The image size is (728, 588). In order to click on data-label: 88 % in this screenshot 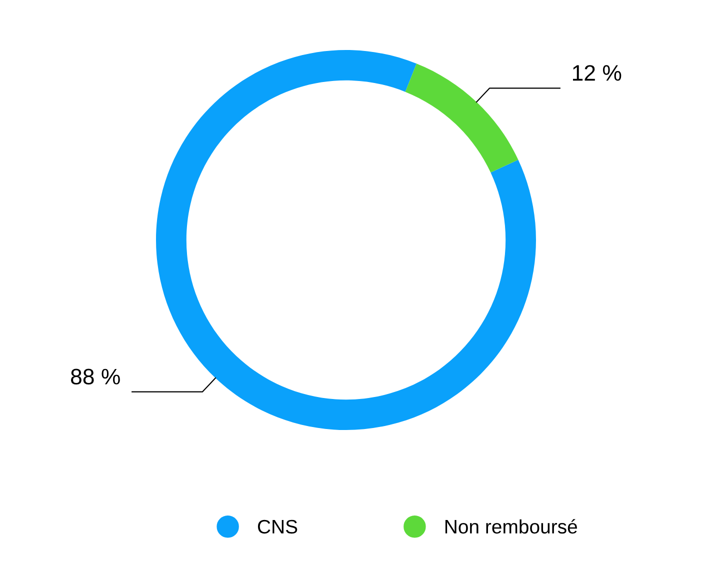, I will do `click(95, 376)`.